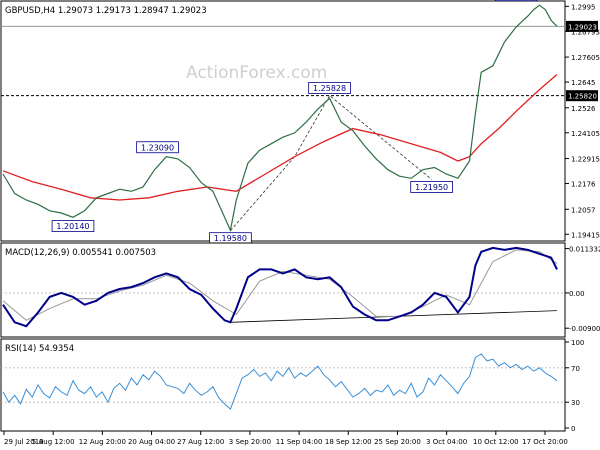 The height and width of the screenshot is (450, 600). I want to click on rsi-lines, so click(283, 381).